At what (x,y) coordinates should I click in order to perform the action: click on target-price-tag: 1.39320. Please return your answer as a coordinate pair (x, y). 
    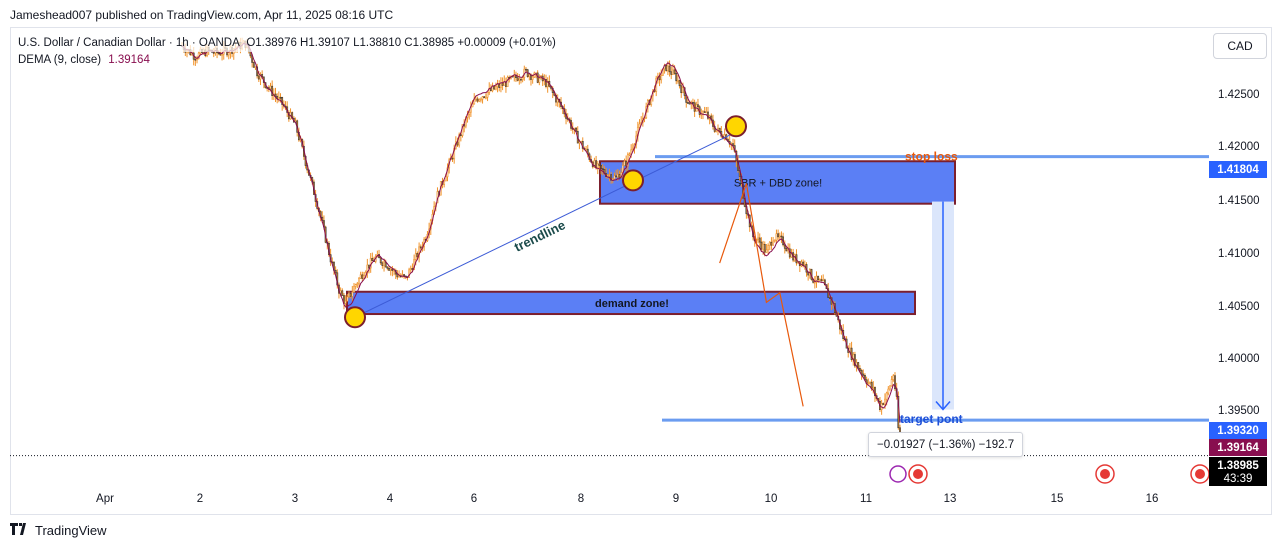
    Looking at the image, I should click on (1238, 430).